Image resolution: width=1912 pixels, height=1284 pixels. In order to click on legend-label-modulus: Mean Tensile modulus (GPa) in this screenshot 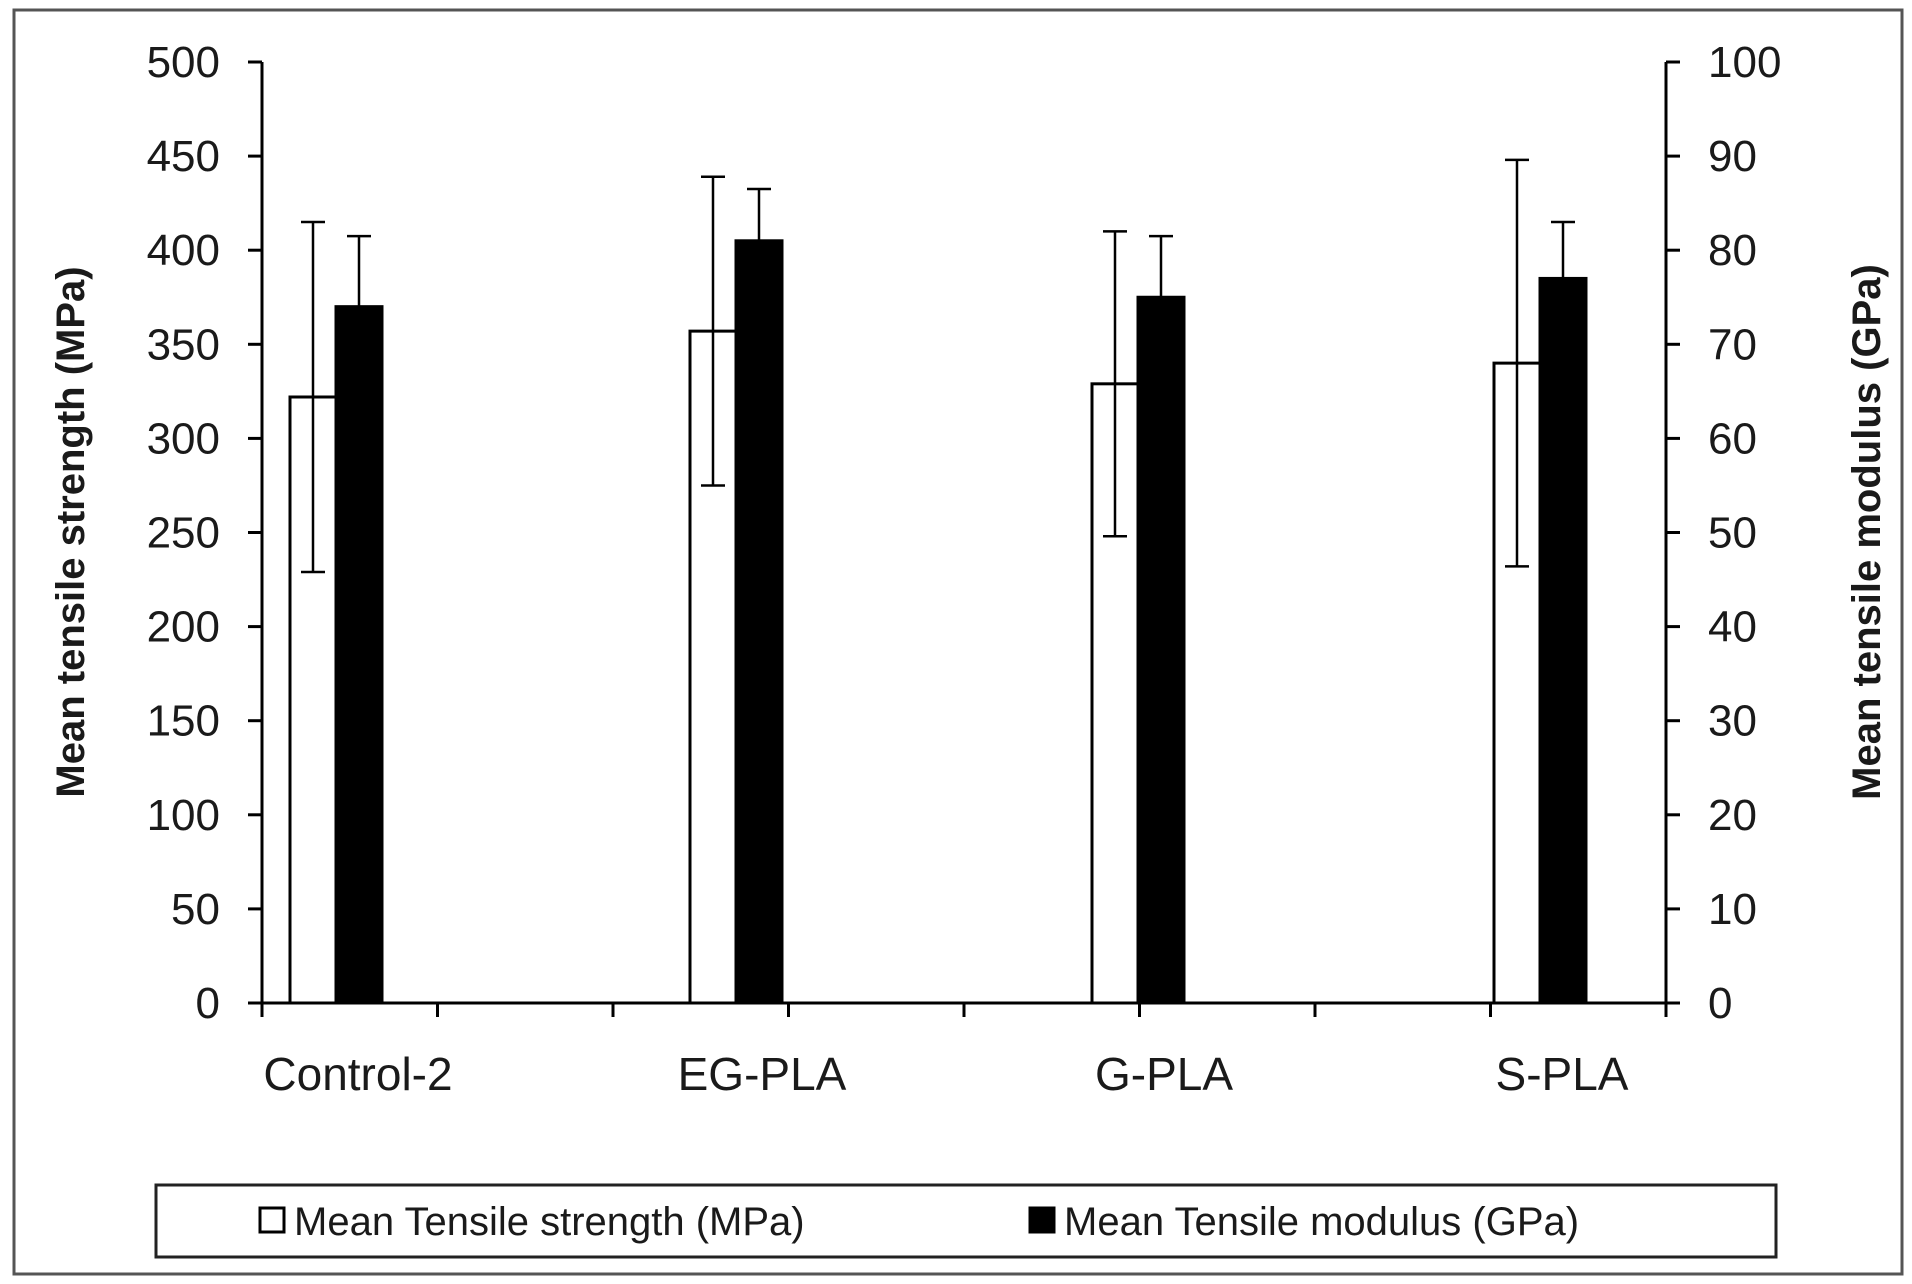, I will do `click(1321, 1222)`.